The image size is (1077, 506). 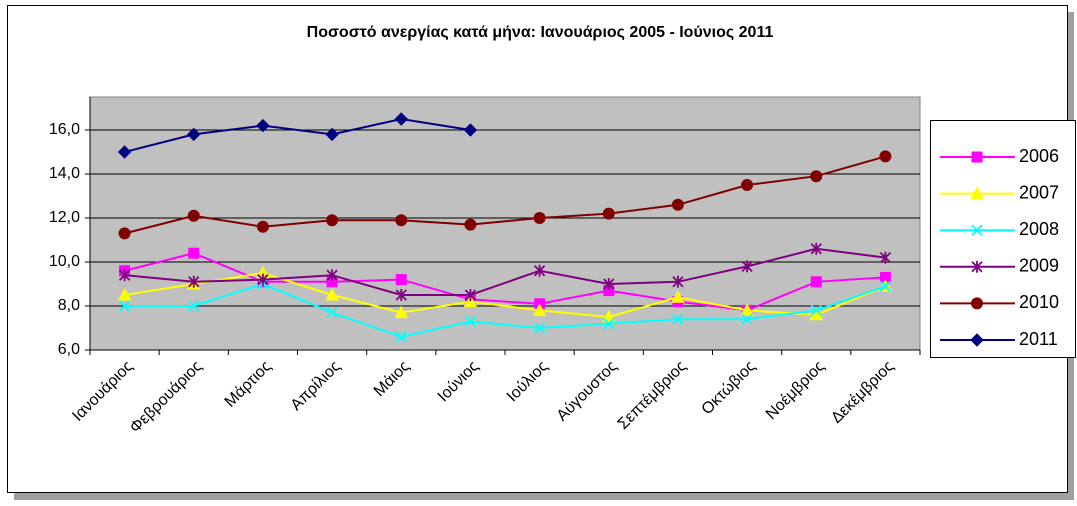 What do you see at coordinates (64, 261) in the screenshot?
I see `y-tick-label: 10,0` at bounding box center [64, 261].